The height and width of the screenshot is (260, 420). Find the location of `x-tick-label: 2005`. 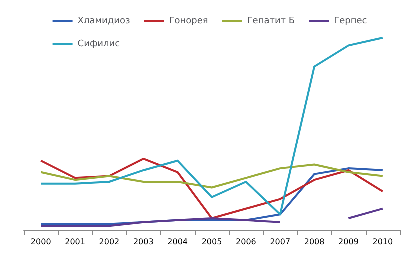

x-tick-label: 2005 is located at coordinates (212, 242).